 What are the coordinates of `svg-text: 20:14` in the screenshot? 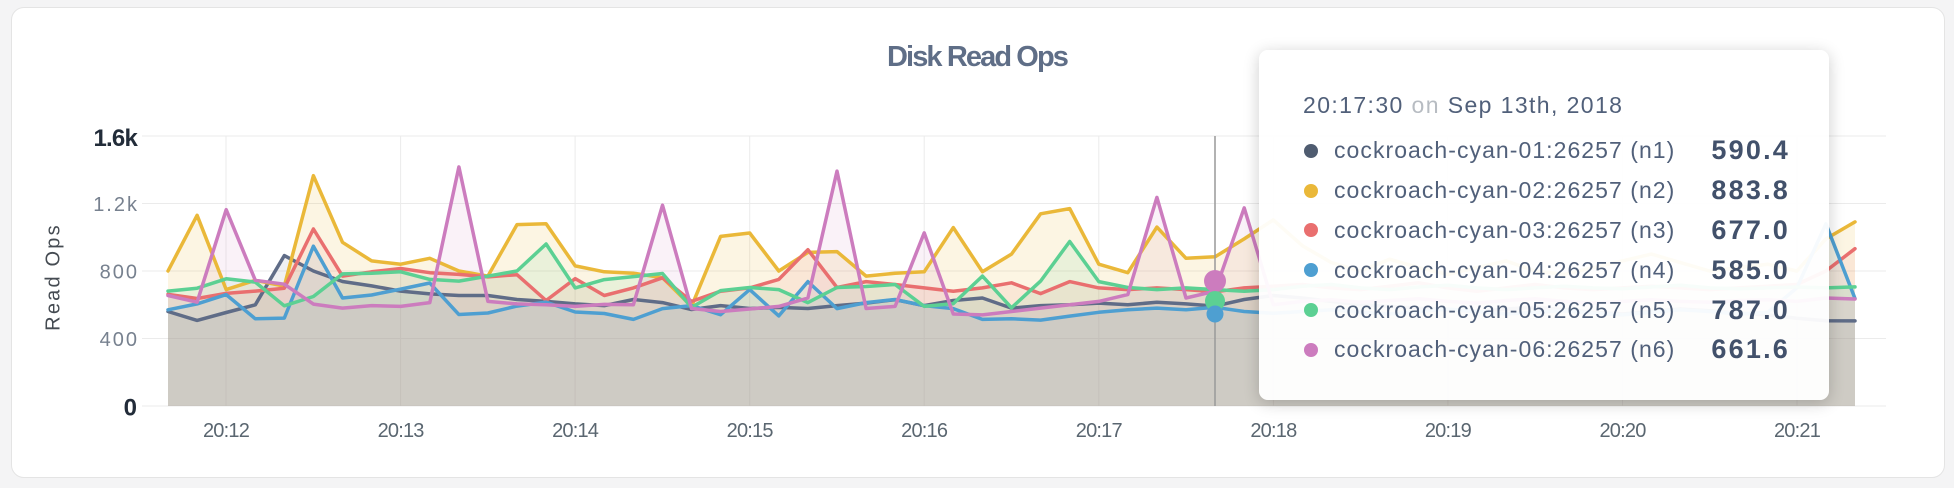 It's located at (575, 431).